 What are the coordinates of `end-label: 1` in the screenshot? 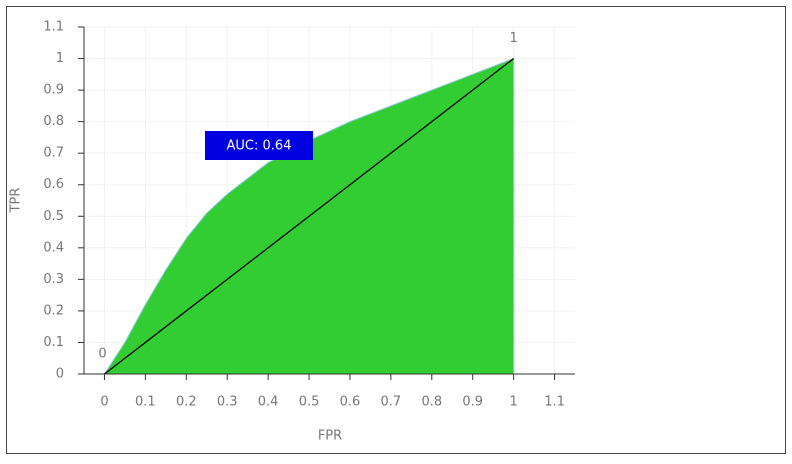 It's located at (513, 38).